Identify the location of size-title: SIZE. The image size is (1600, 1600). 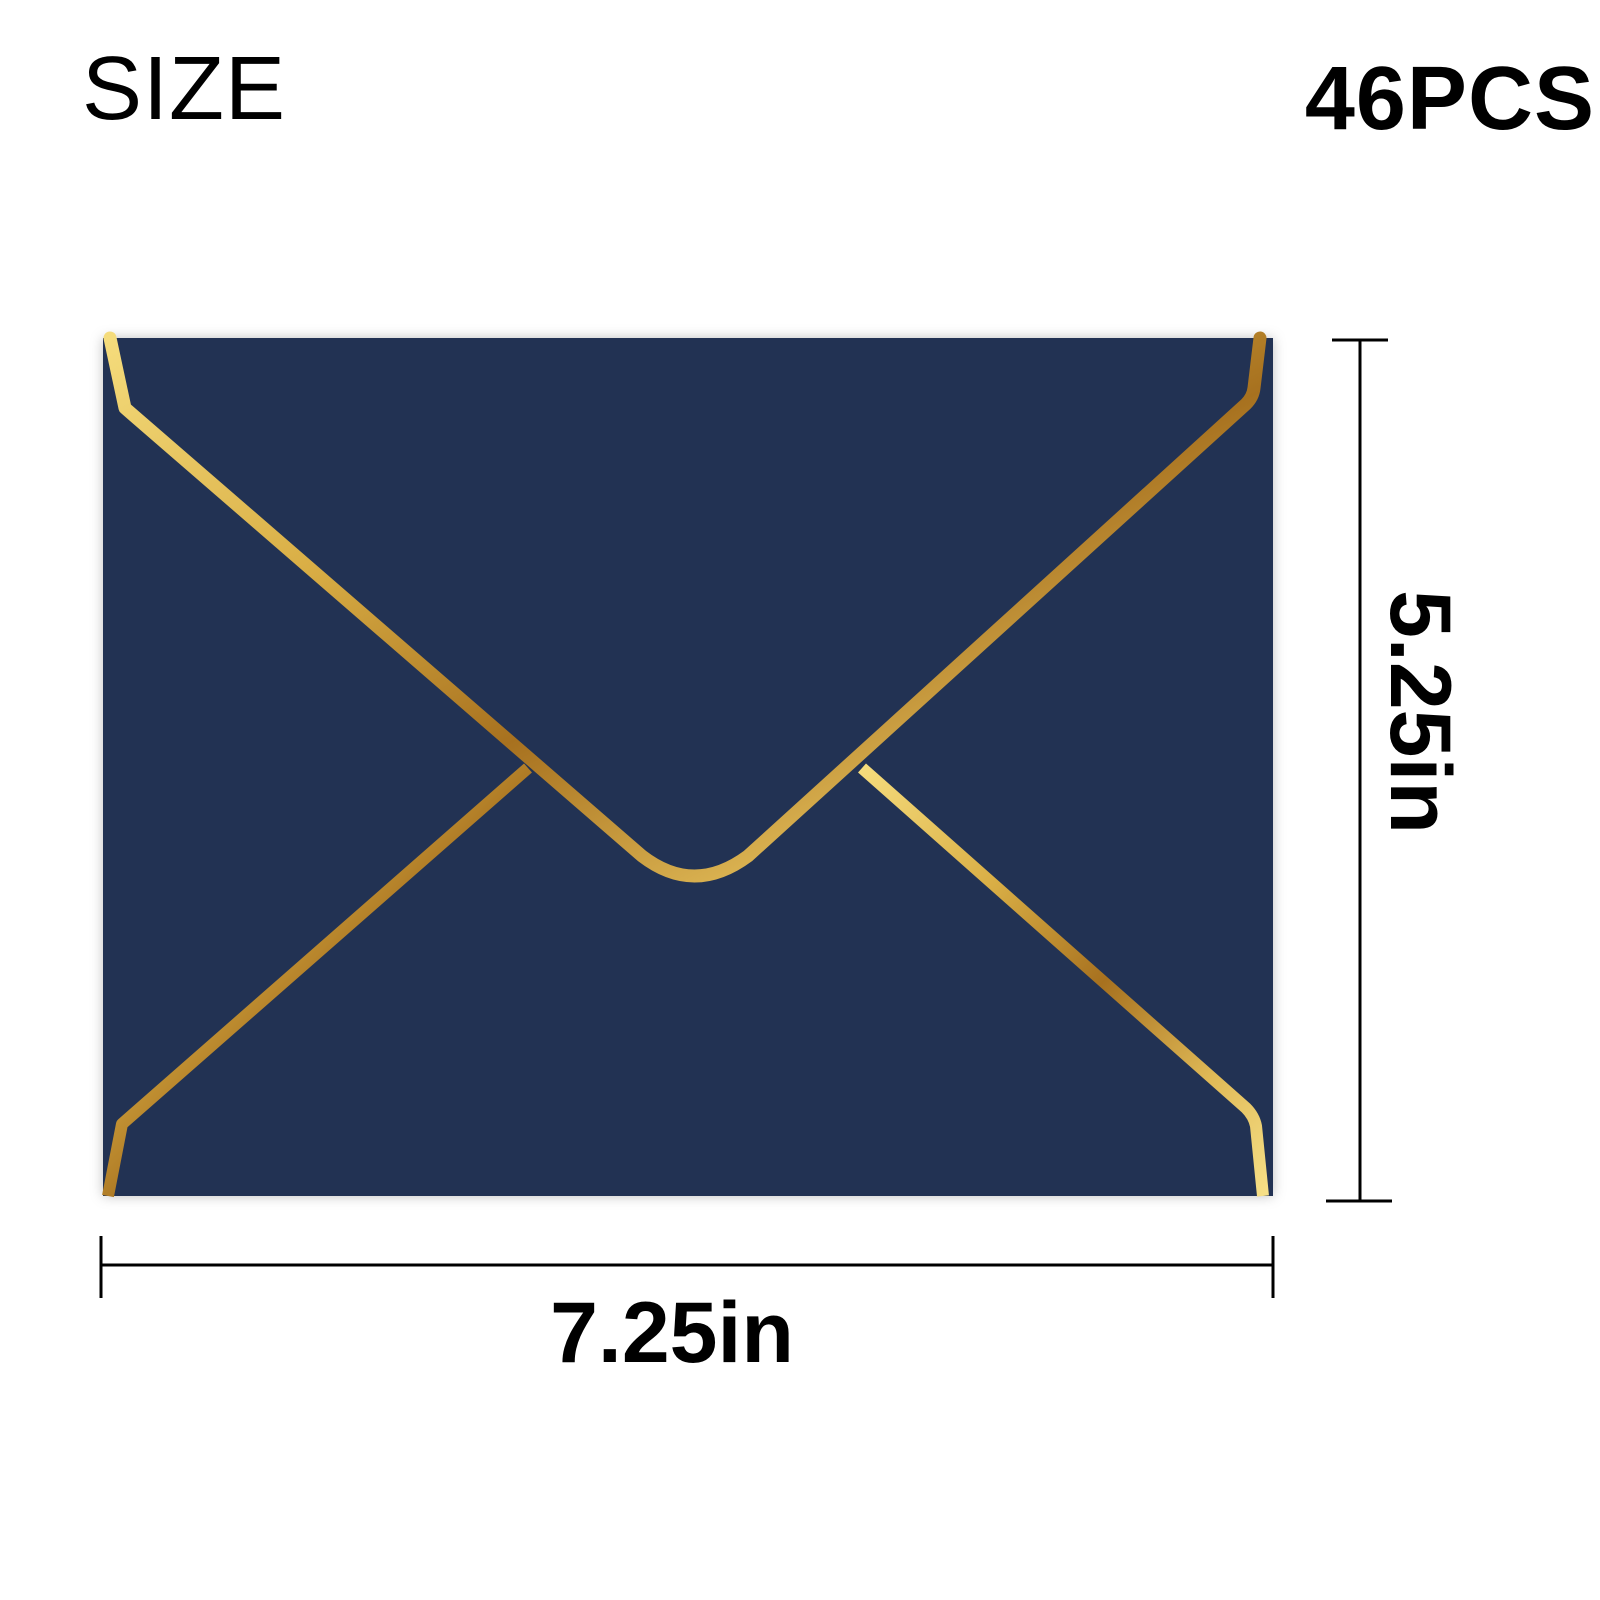
(184, 89).